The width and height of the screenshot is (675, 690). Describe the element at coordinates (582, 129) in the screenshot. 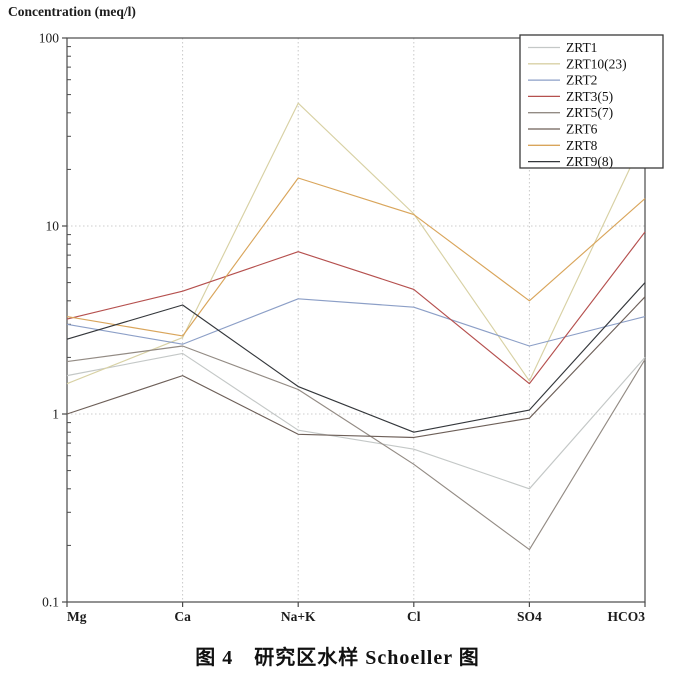

I see `legend-label: ZRT6` at that location.